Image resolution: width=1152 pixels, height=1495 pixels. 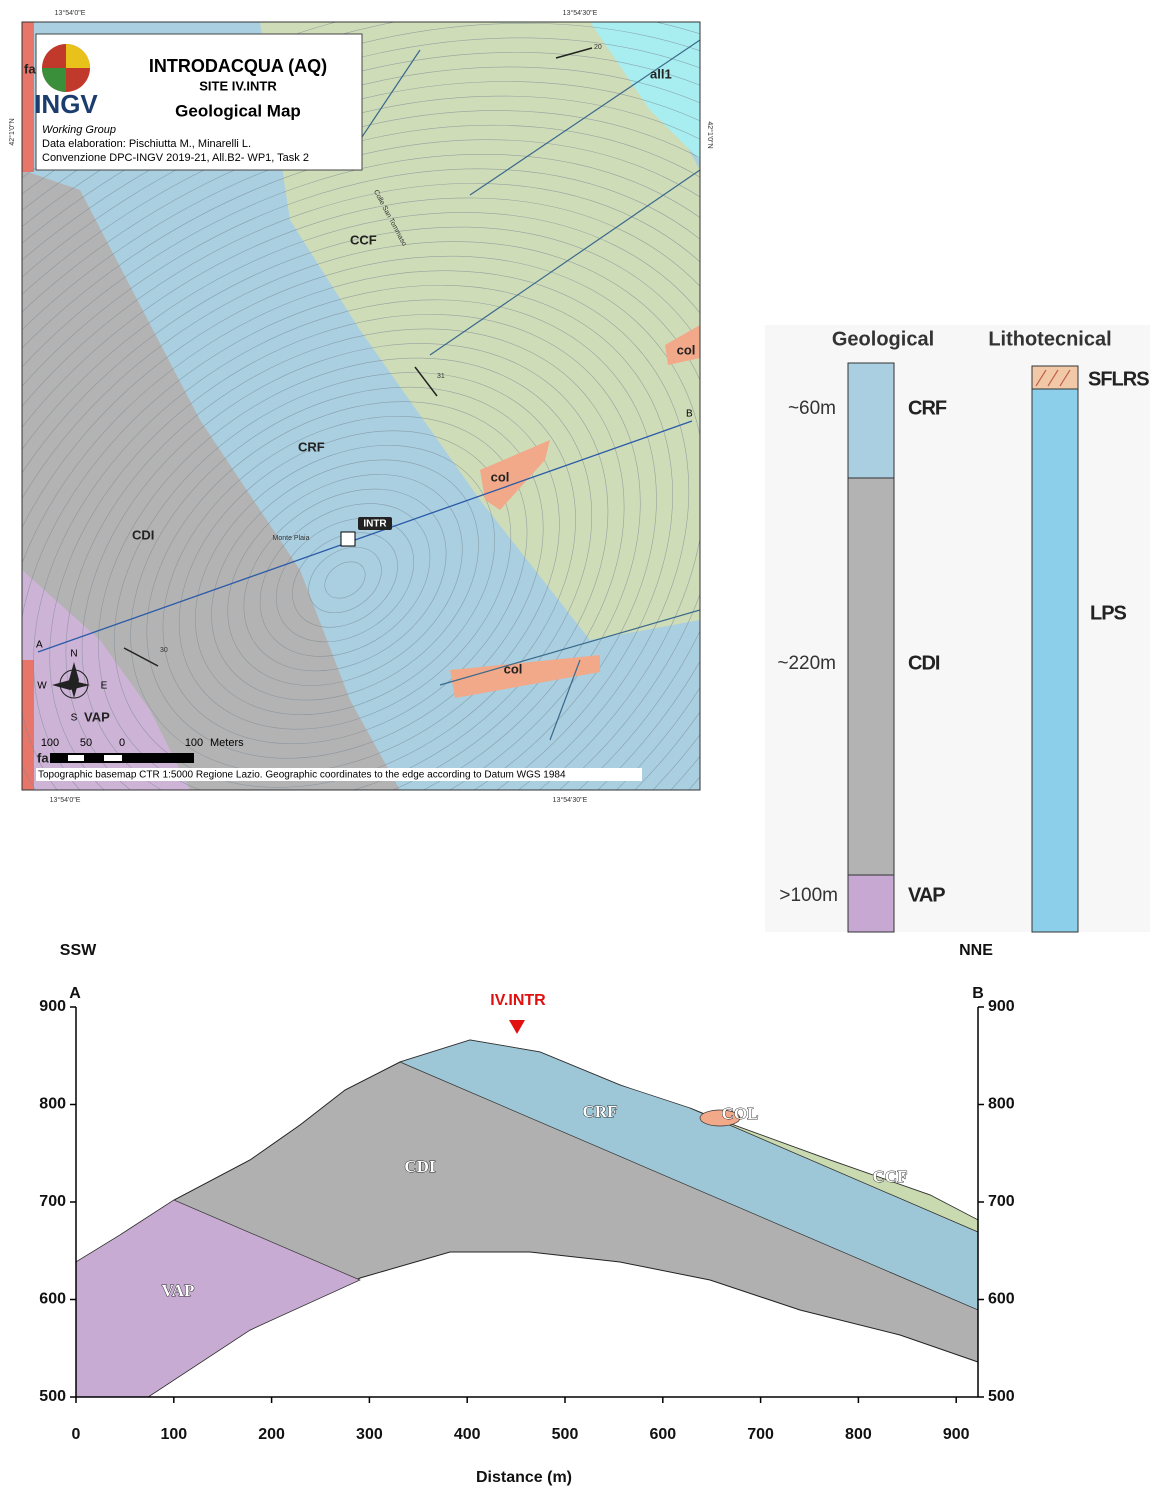 I want to click on station-label: IV.INTR, so click(x=518, y=1000).